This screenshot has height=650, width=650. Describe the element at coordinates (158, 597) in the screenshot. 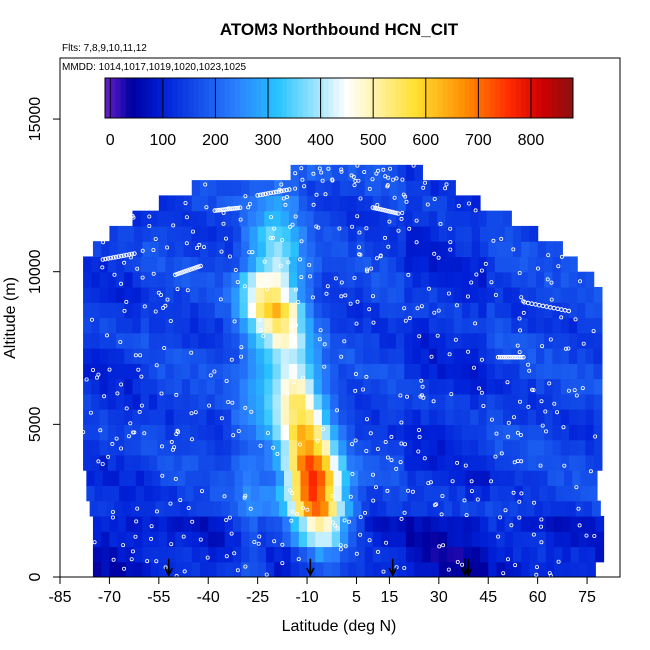

I see `x-tick-label: -55` at that location.